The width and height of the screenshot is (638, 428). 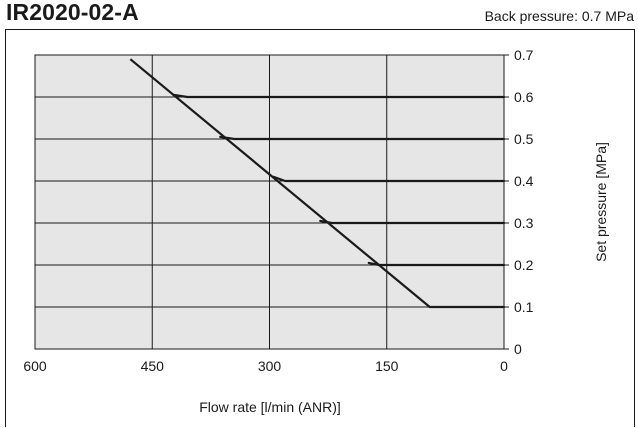 What do you see at coordinates (559, 16) in the screenshot?
I see `back-pressure-label: Back pressure: 0.7 MPa` at bounding box center [559, 16].